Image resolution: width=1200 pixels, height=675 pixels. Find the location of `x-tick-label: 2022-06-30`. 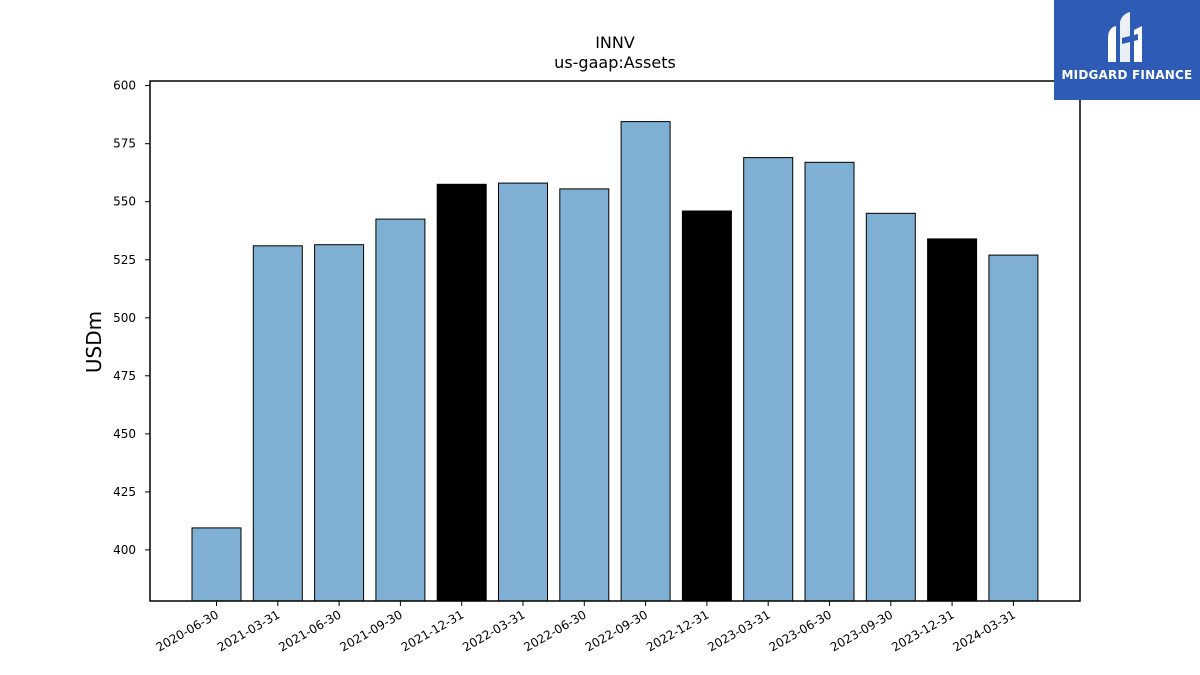

x-tick-label: 2022-06-30 is located at coordinates (554, 630).